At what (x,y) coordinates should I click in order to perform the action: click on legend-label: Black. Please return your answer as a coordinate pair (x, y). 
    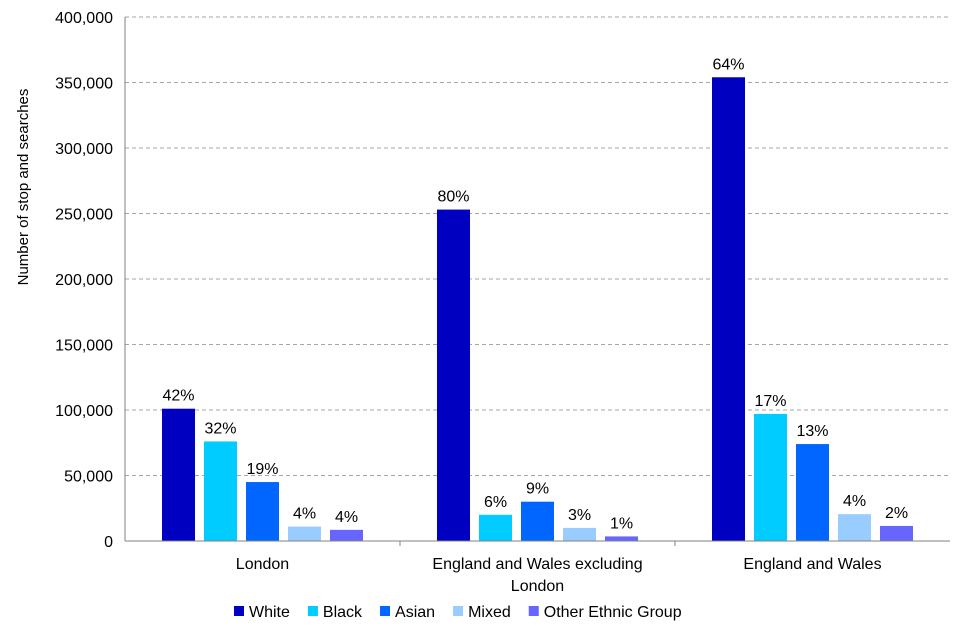
    Looking at the image, I should click on (343, 612).